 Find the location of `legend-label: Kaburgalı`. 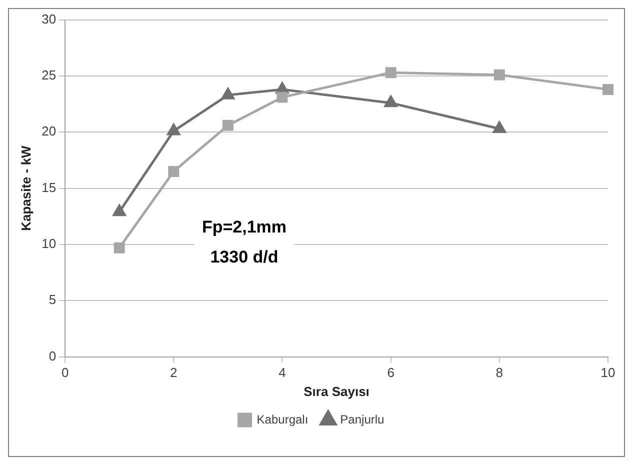

legend-label: Kaburgalı is located at coordinates (282, 419).